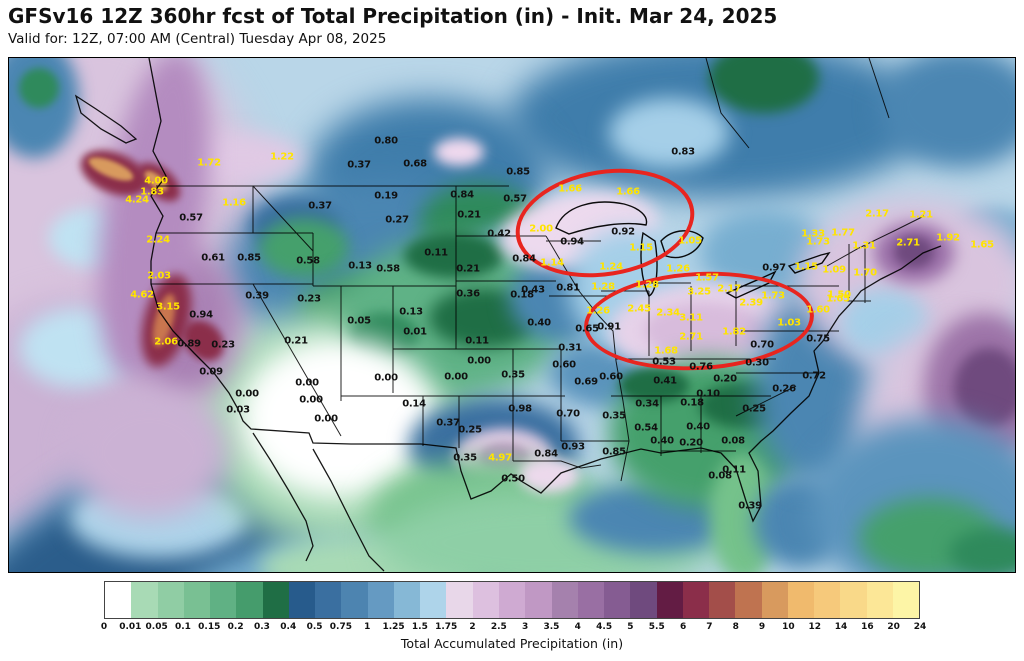  I want to click on precip-value-label: 1.15, so click(641, 248).